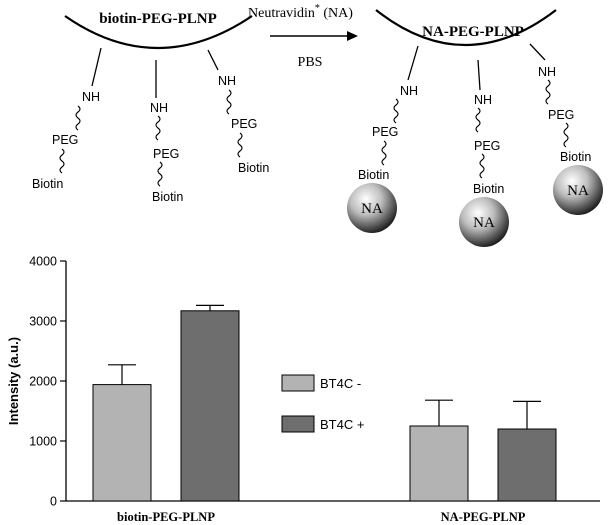 The height and width of the screenshot is (525, 608). I want to click on right-particle-label: NA-PEG-PLNP, so click(473, 32).